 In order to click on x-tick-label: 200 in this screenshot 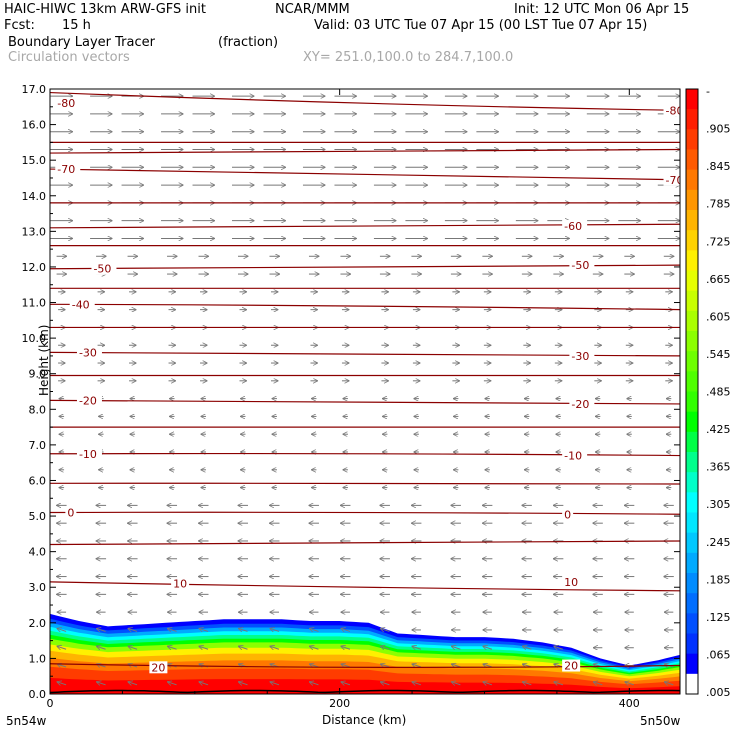, I will do `click(339, 703)`.